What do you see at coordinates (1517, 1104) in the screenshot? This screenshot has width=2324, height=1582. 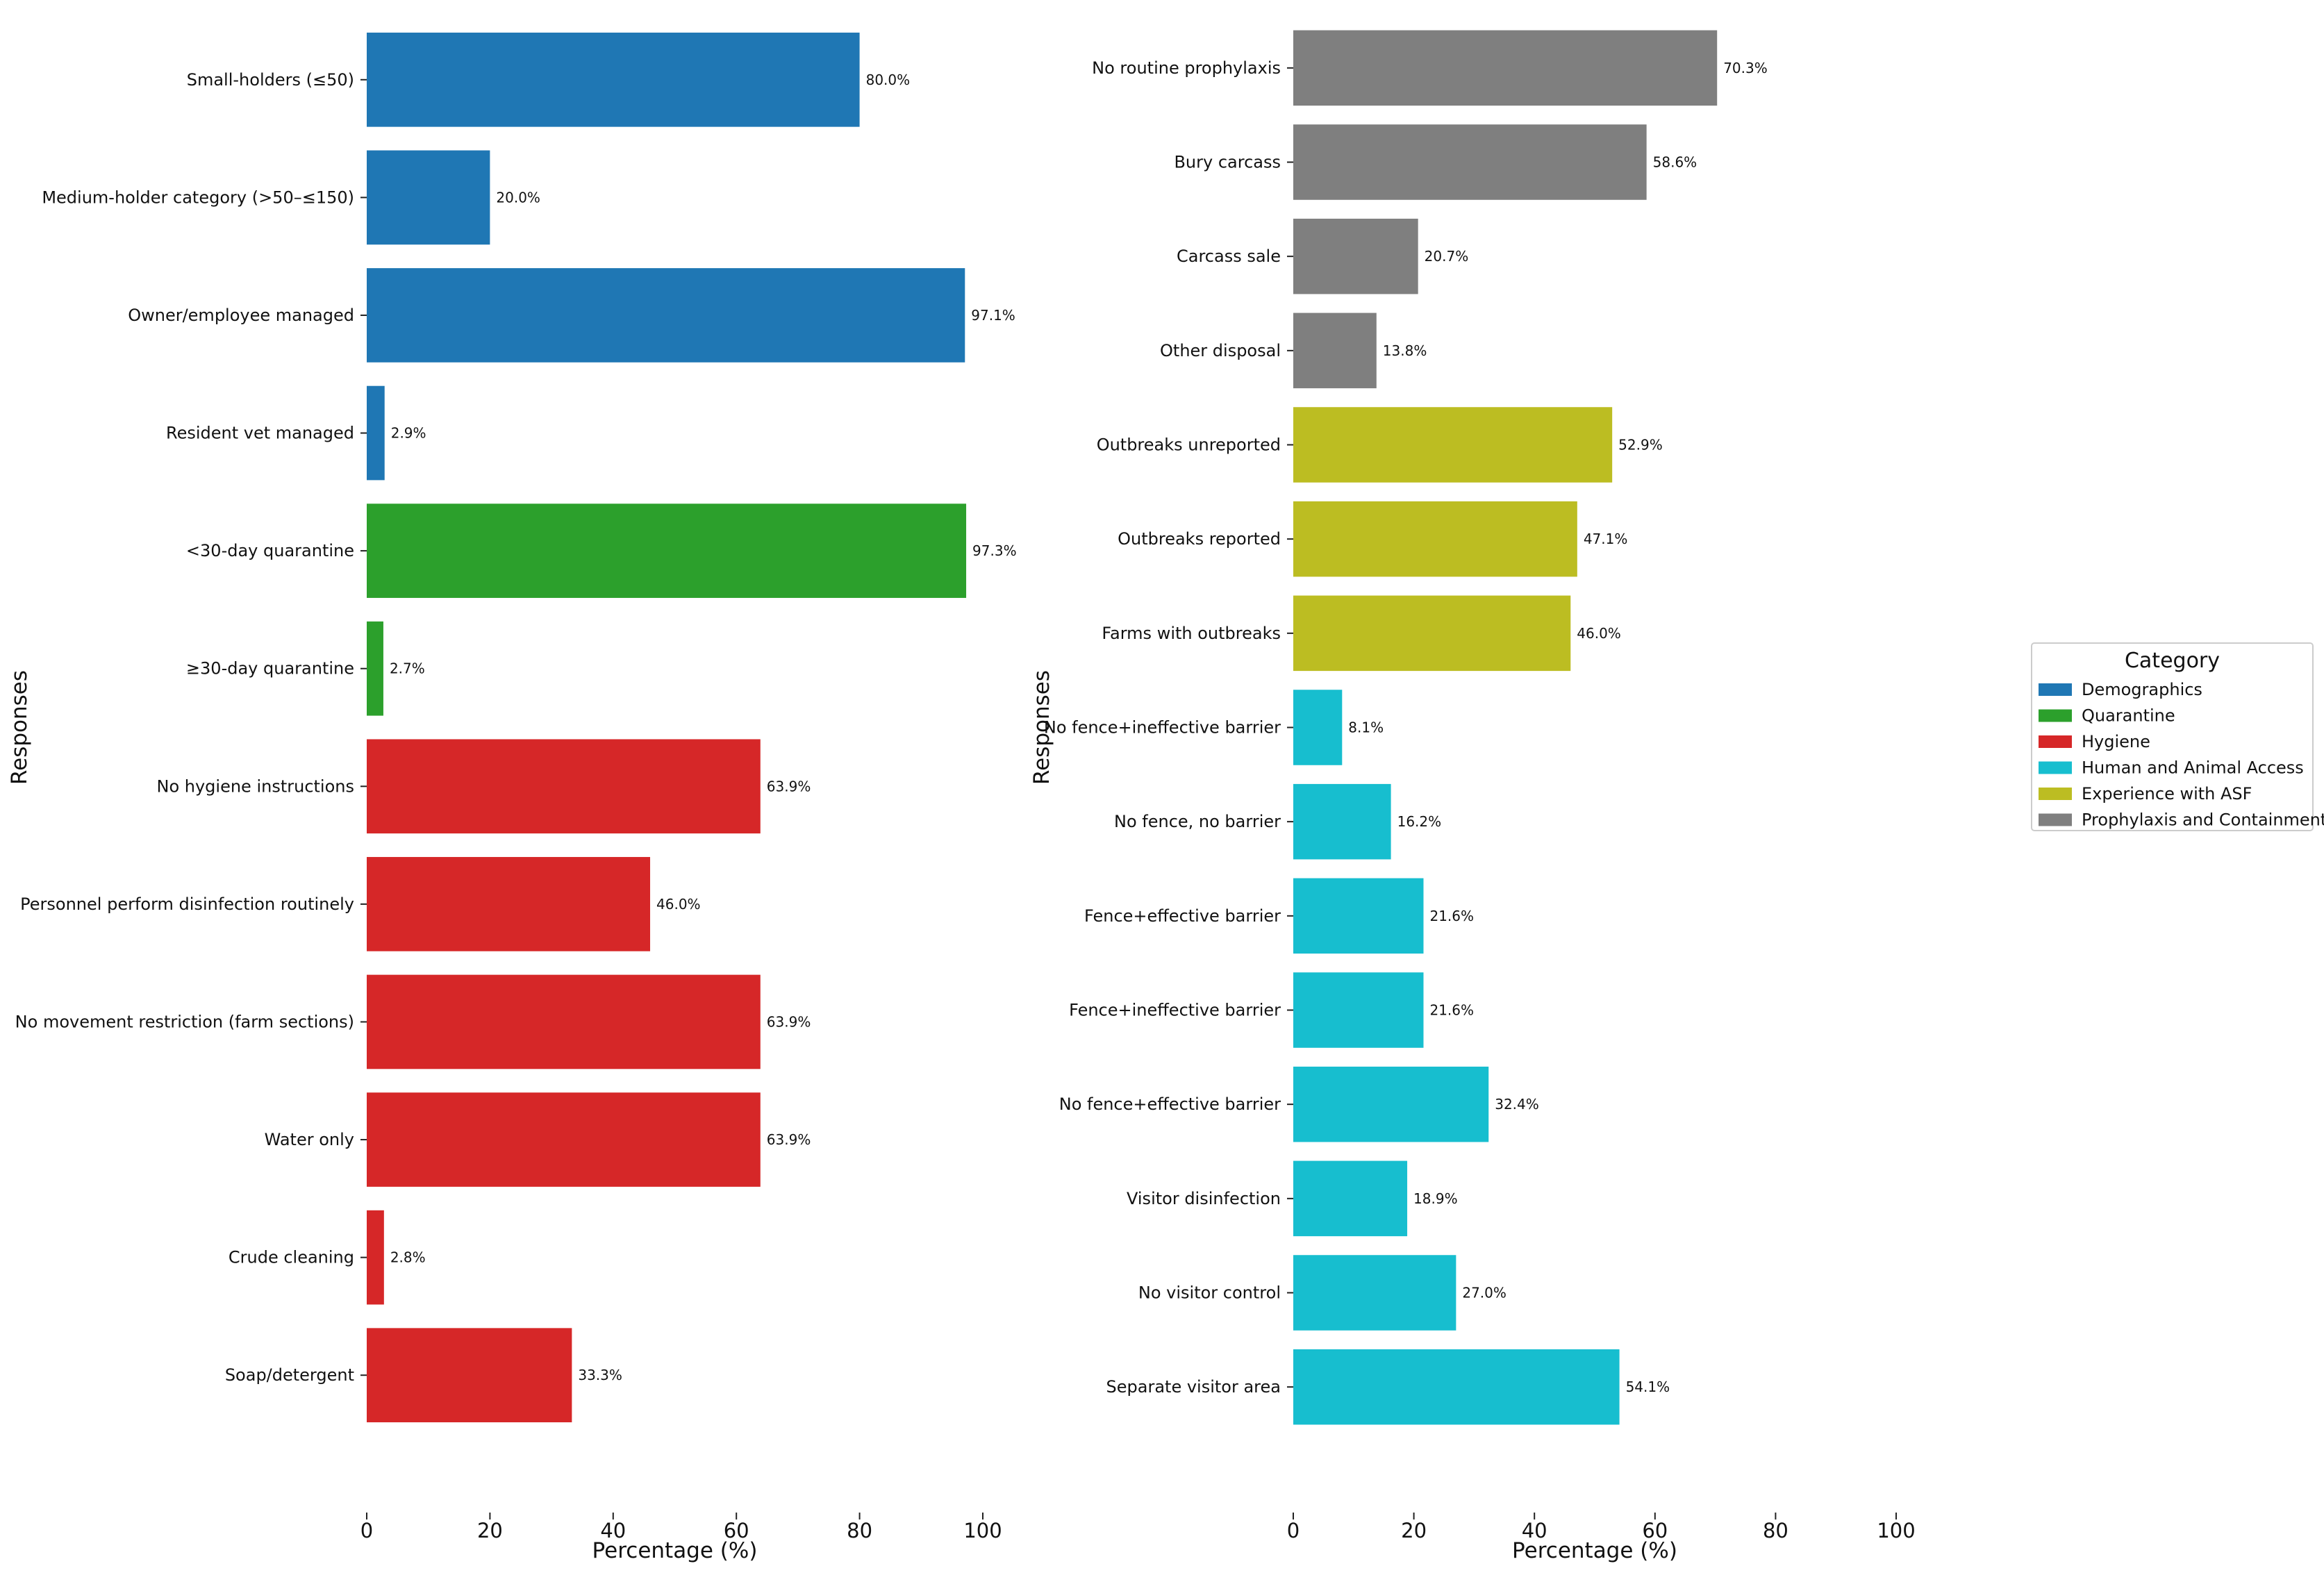 I see `value-label: 32.4%` at bounding box center [1517, 1104].